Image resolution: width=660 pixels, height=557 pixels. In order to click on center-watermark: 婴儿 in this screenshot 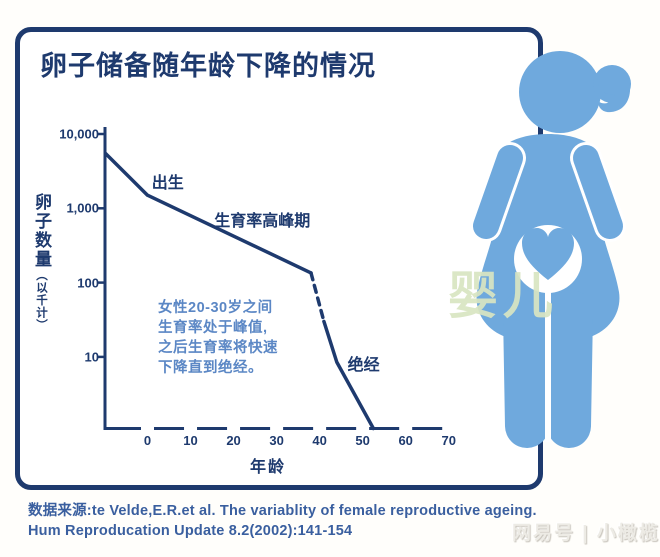, I will do `click(503, 296)`.